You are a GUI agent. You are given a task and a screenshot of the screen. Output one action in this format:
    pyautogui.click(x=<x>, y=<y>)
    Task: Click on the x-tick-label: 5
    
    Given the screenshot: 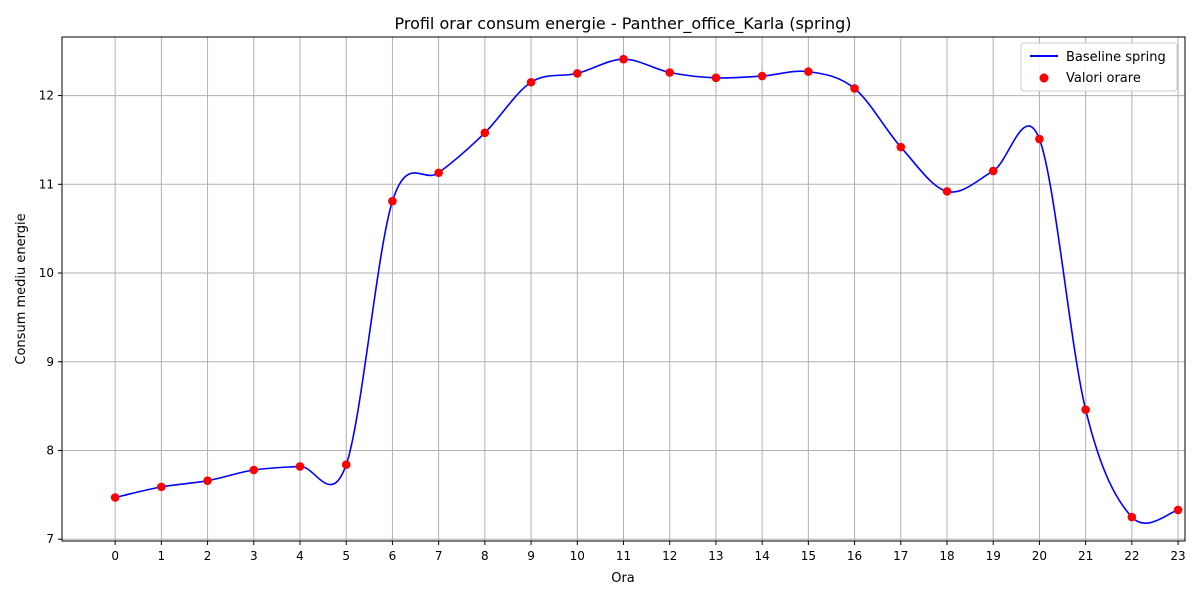 What is the action you would take?
    pyautogui.click(x=346, y=556)
    